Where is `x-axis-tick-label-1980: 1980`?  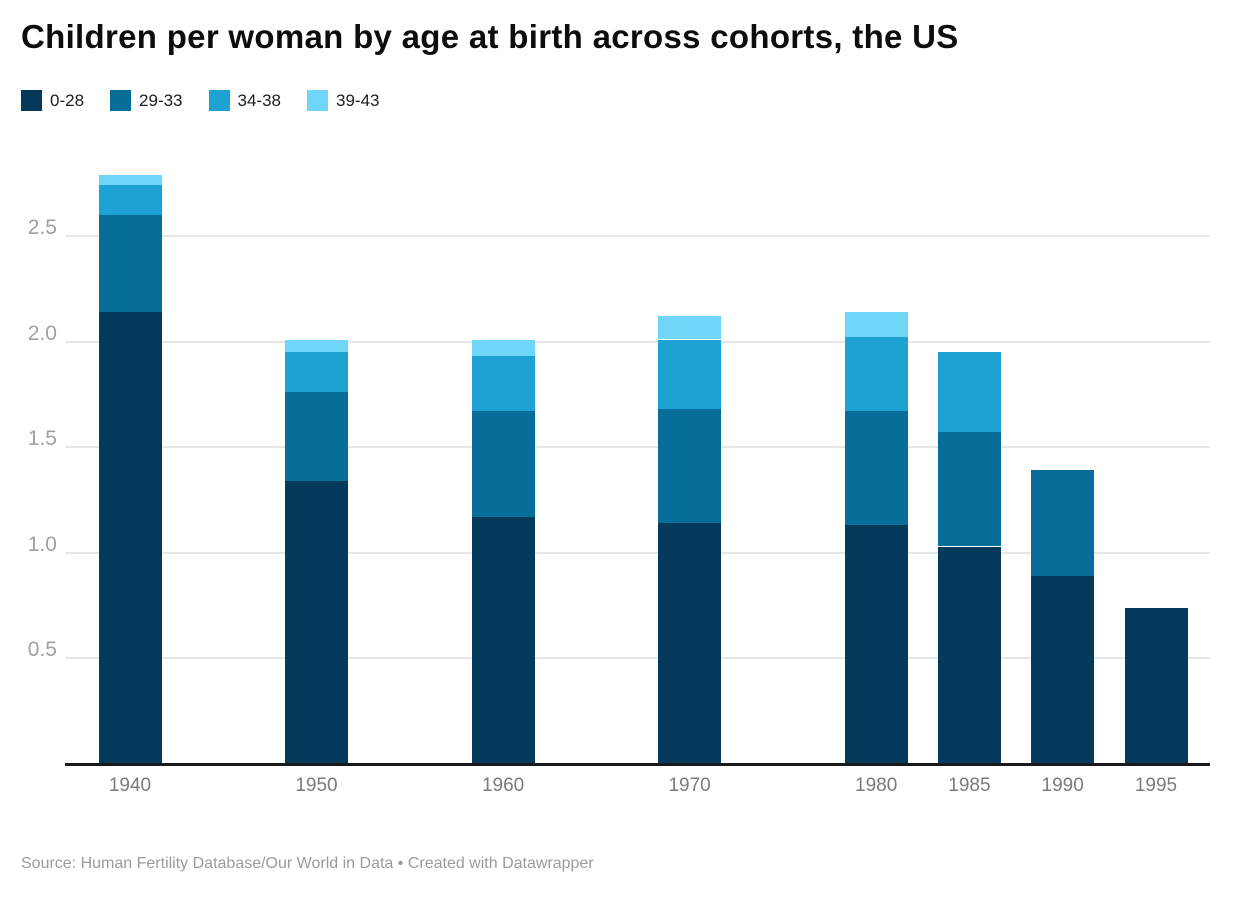 x-axis-tick-label-1980: 1980 is located at coordinates (876, 785).